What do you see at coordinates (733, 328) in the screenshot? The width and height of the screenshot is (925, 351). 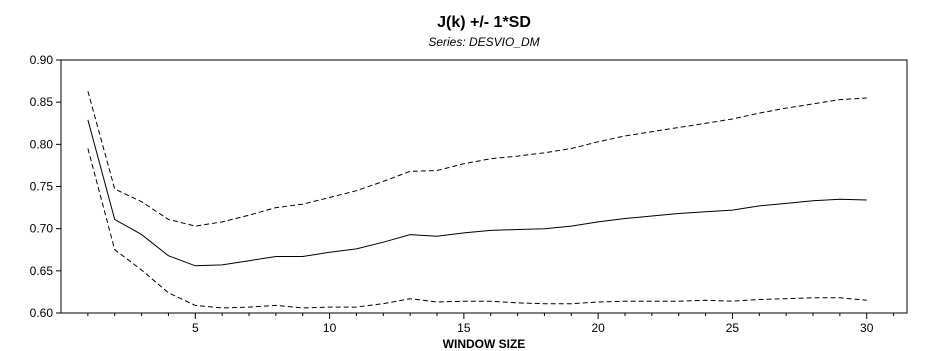 I see `x-tick-label: 25` at bounding box center [733, 328].